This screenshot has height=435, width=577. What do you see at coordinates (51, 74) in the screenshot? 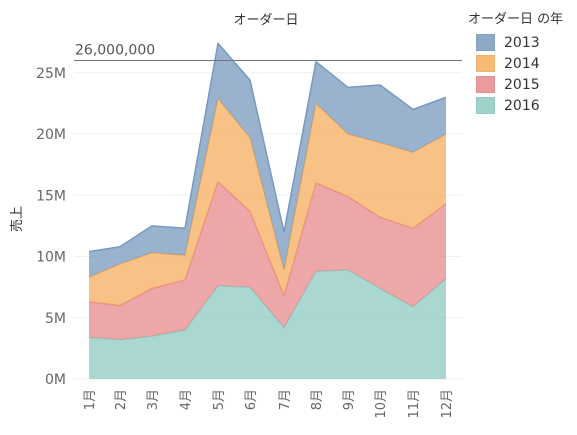
I see `y-tick-label: 25M` at bounding box center [51, 74].